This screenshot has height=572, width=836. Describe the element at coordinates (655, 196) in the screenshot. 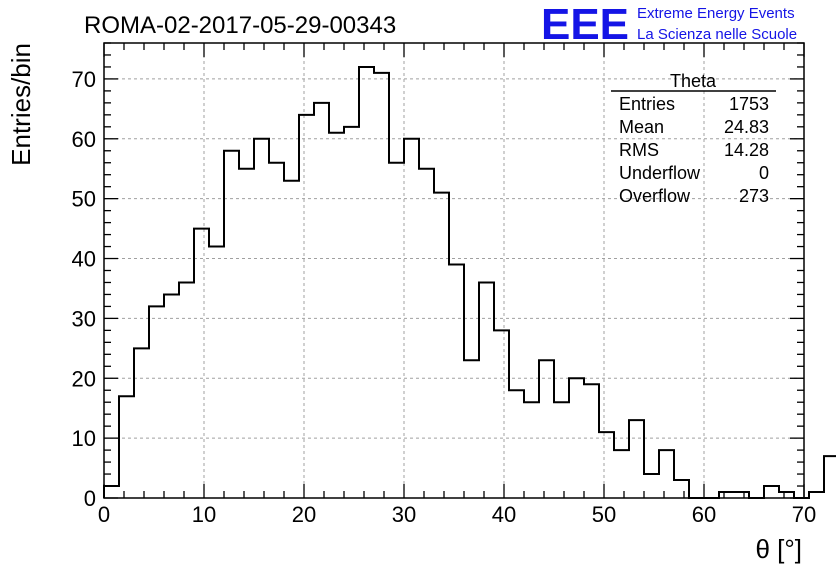

I see `stats-label-overflow: Overflow` at that location.